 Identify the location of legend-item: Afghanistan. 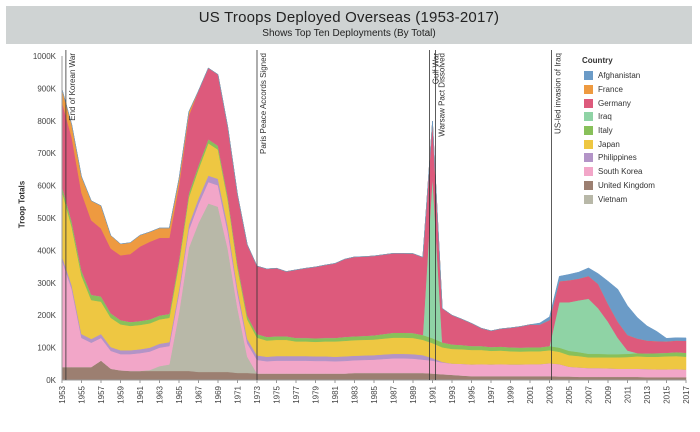
(634, 76).